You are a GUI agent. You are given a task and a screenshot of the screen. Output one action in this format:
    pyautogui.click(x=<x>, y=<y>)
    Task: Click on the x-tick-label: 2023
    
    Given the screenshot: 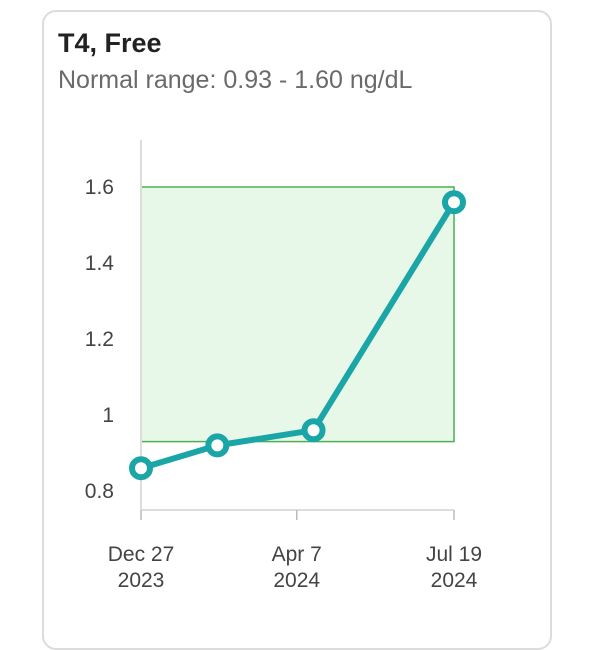 What is the action you would take?
    pyautogui.click(x=141, y=580)
    